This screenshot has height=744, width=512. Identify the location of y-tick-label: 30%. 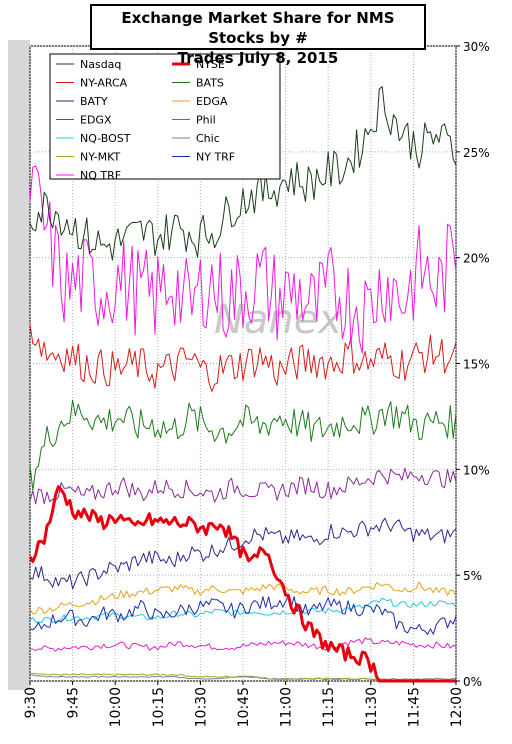
(476, 47).